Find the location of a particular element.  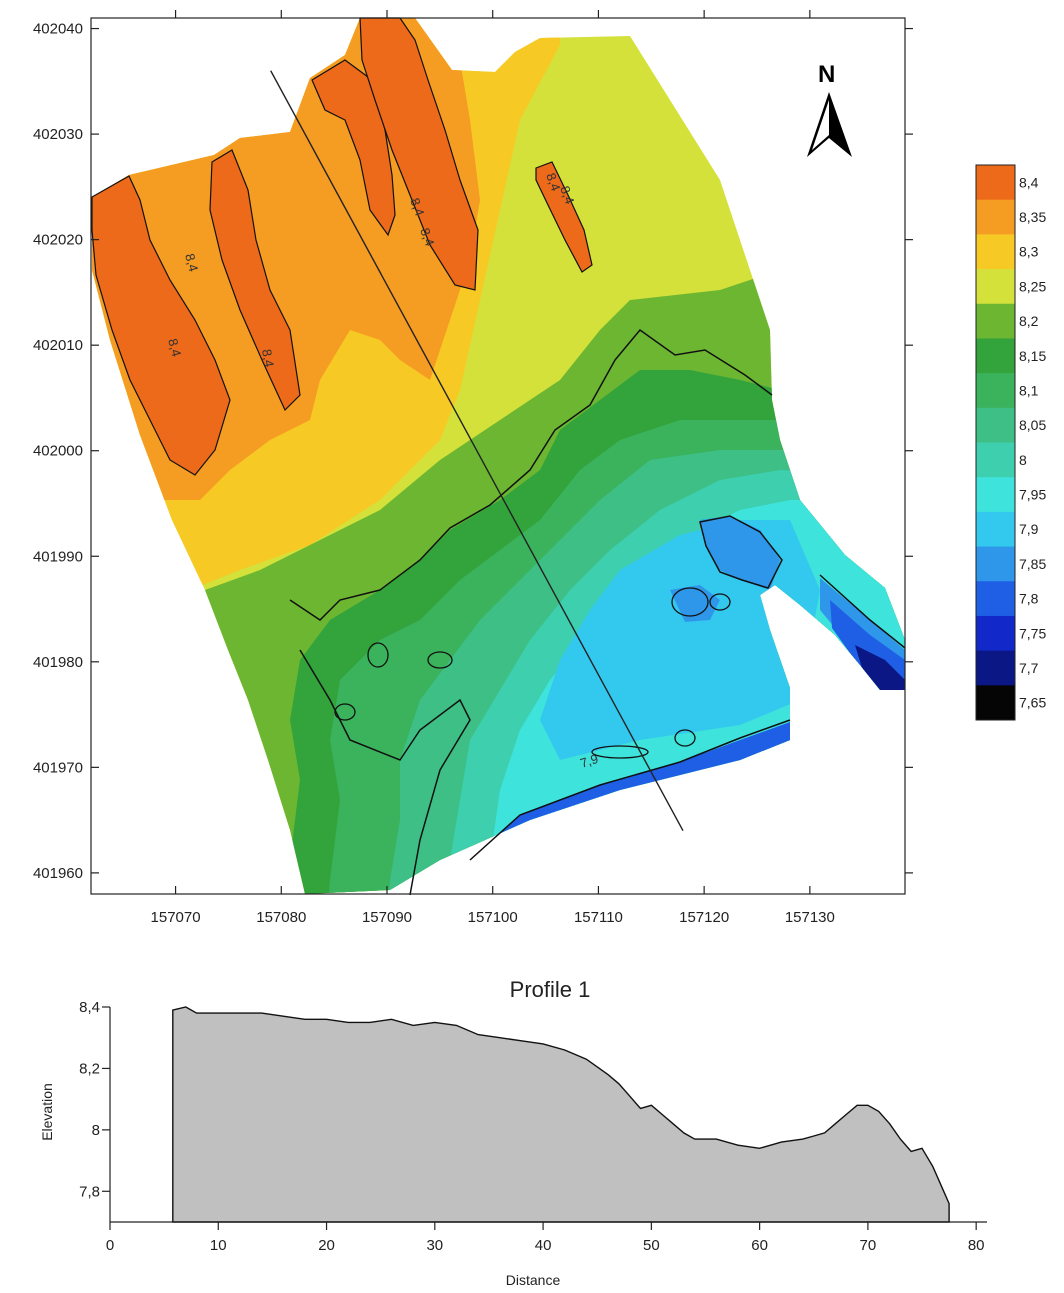

colorbar-label: 7,75 is located at coordinates (1032, 633).